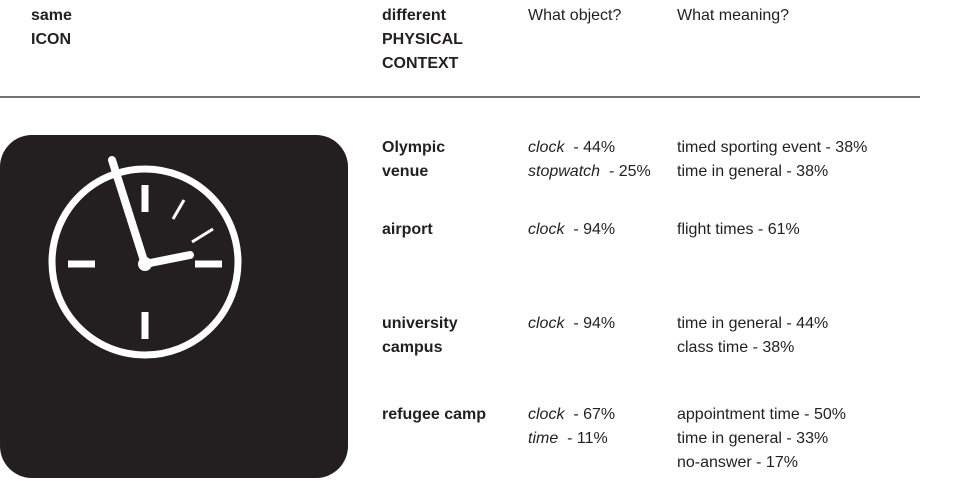 The image size is (960, 493). I want to click on context-cell: airport, so click(407, 230).